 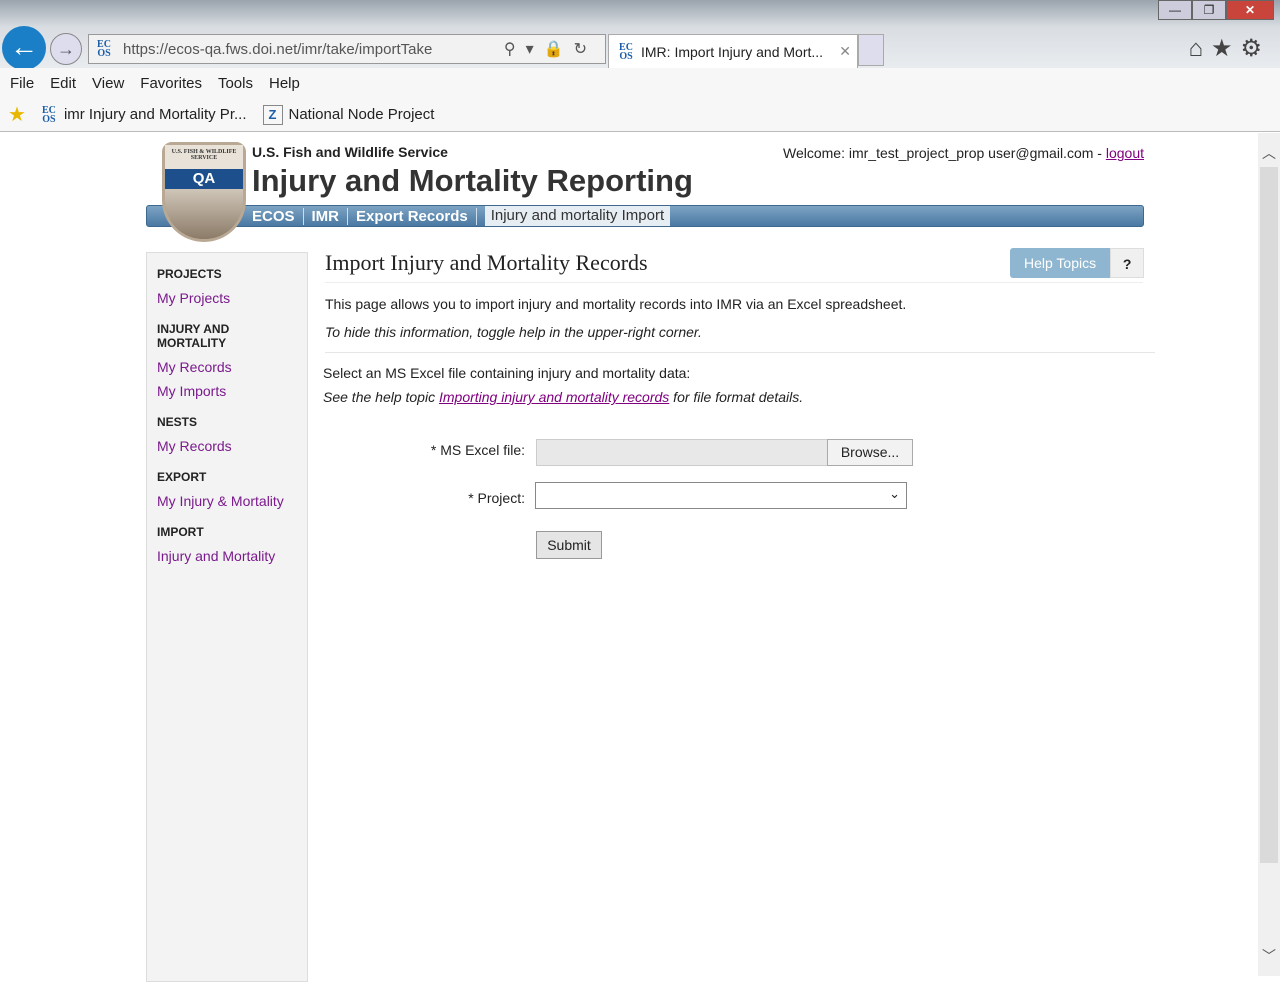 I want to click on file-input, so click(x=682, y=452).